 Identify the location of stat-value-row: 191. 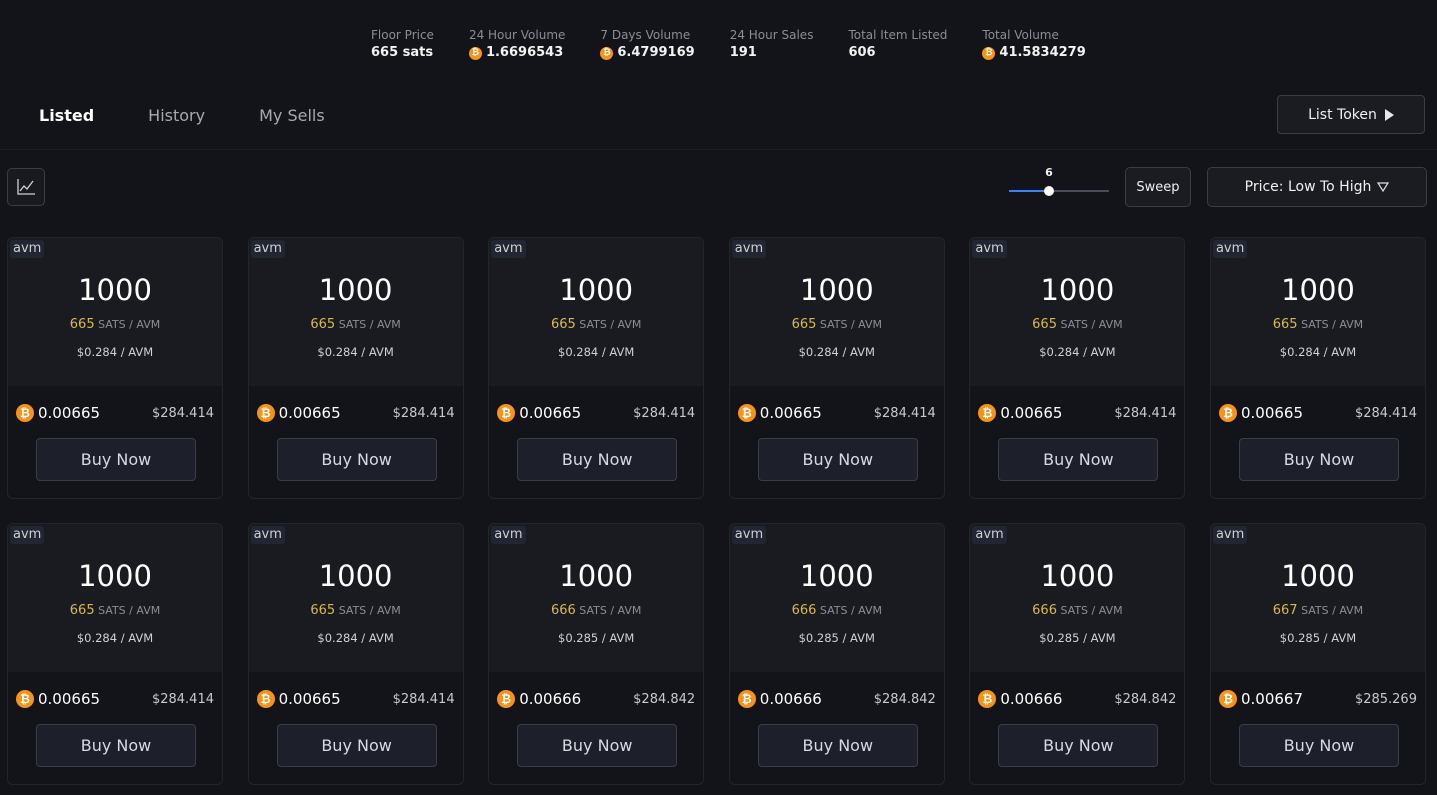
(772, 53).